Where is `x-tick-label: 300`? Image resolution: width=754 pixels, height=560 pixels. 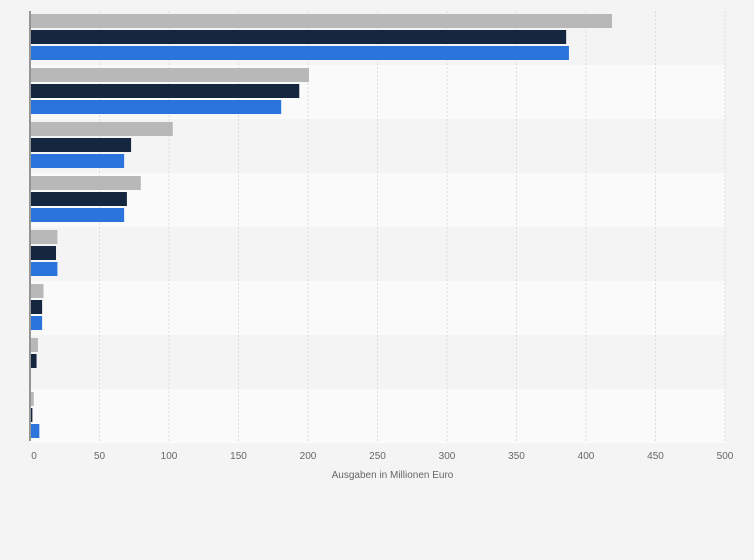 x-tick-label: 300 is located at coordinates (447, 456).